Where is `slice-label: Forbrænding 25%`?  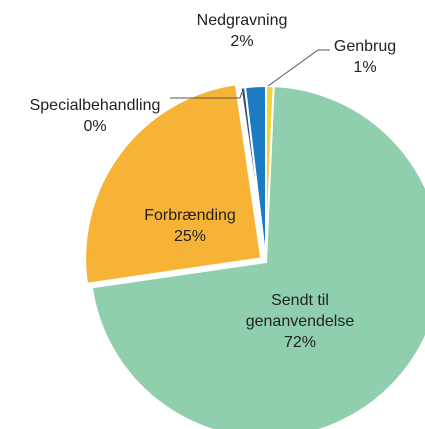
slice-label: Forbrænding 25% is located at coordinates (190, 226).